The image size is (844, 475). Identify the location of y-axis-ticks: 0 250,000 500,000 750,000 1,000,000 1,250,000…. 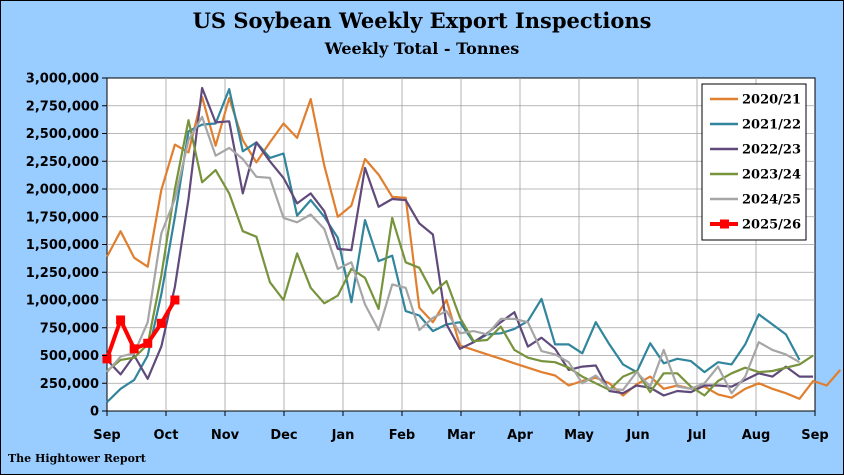
(66, 246).